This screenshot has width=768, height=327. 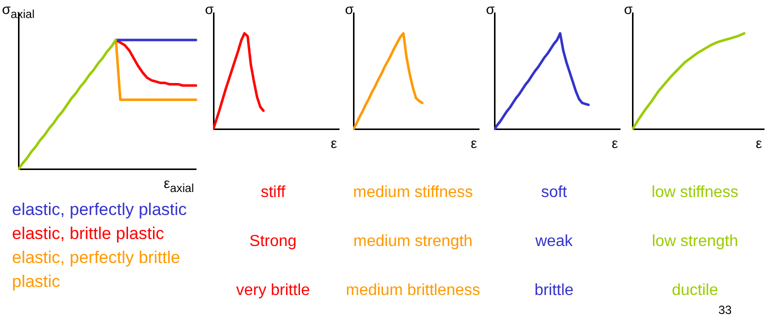 I want to click on text: weak, so click(x=554, y=242).